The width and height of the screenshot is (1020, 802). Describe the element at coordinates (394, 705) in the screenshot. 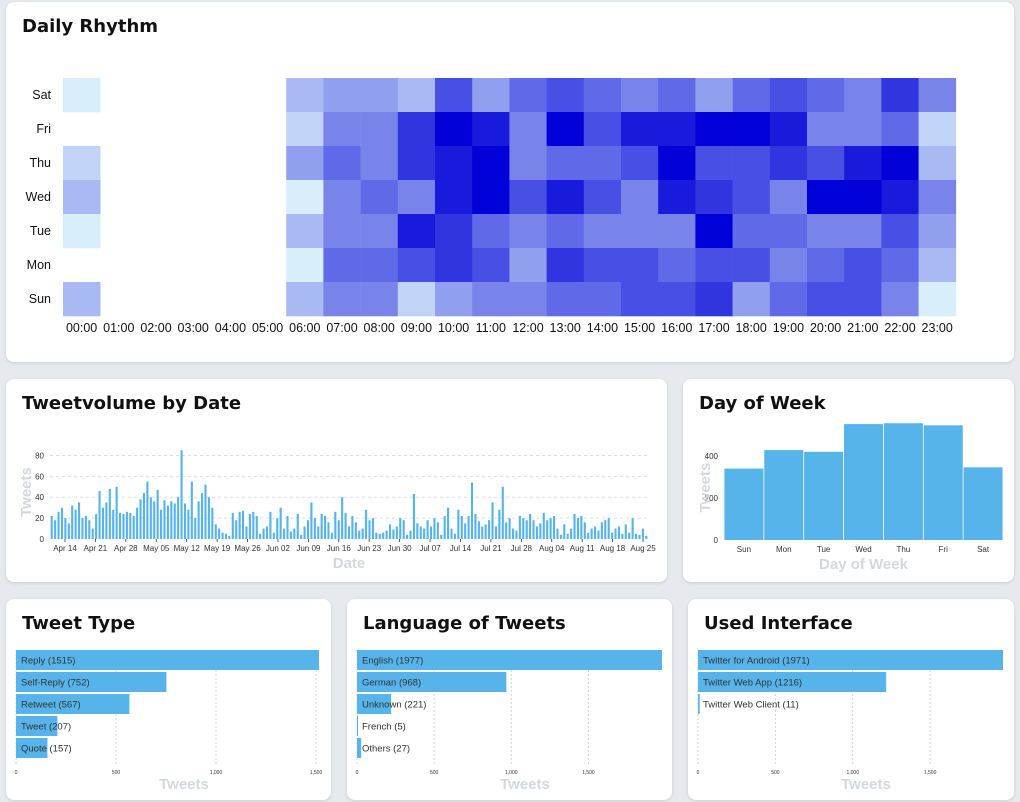

I see `bar-label: Unknown (221)` at that location.